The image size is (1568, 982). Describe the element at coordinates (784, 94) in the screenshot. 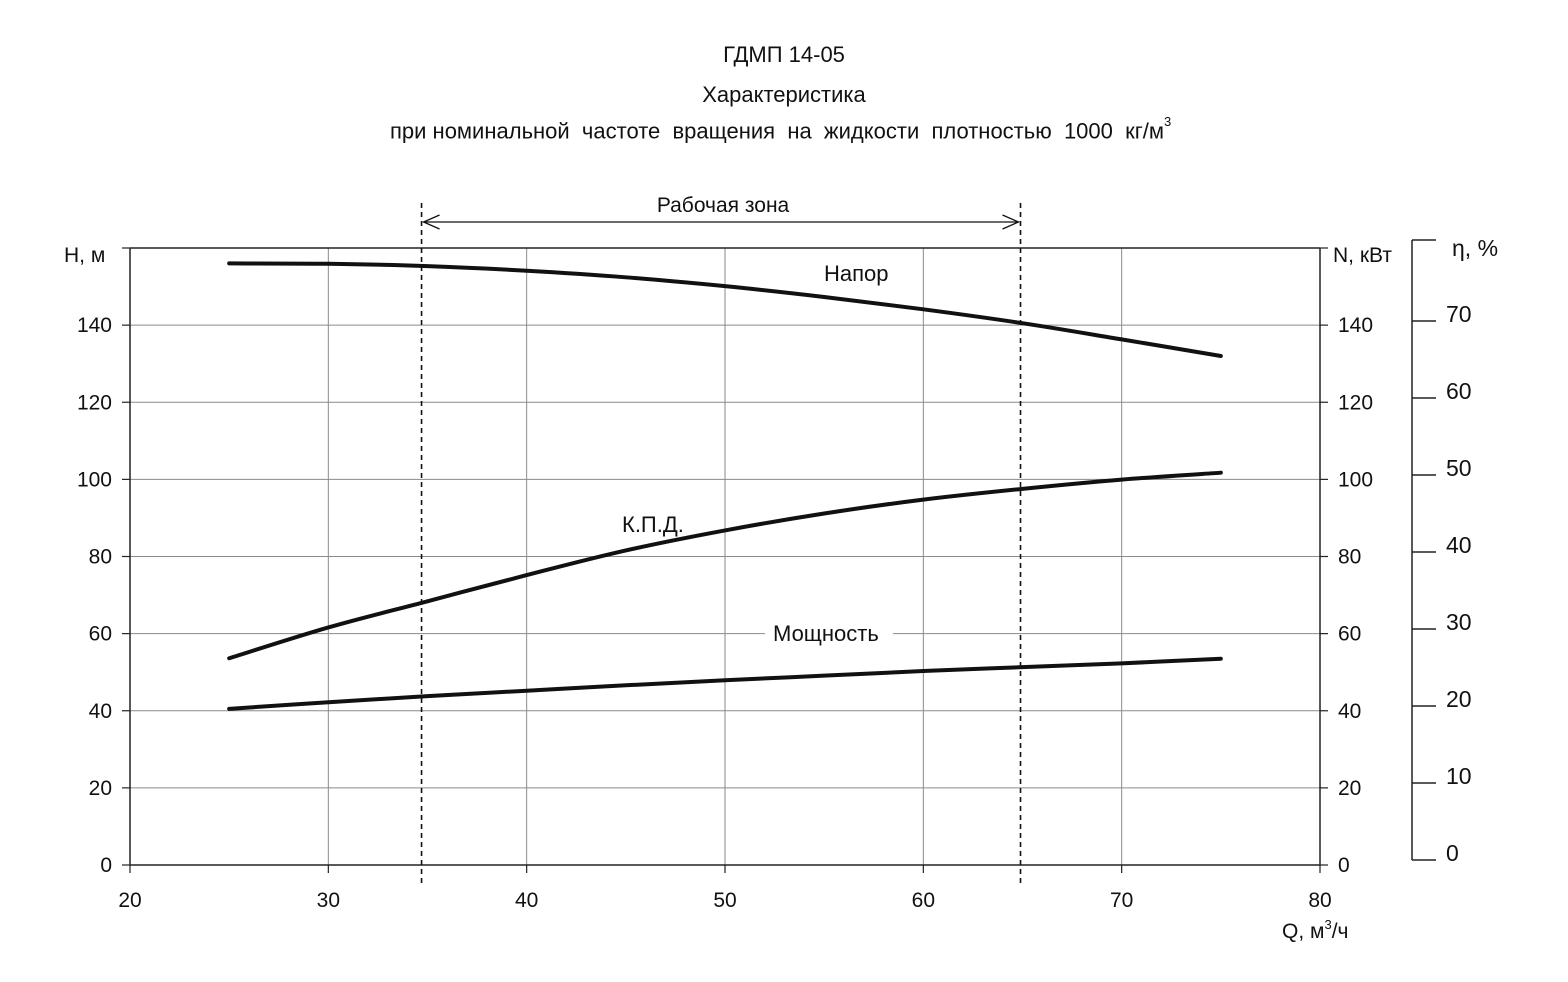

I see `chart-subtitle: Характеристика` at that location.